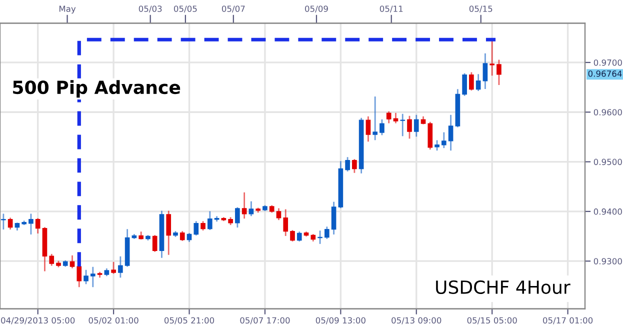 The width and height of the screenshot is (623, 332). Describe the element at coordinates (316, 9) in the screenshot. I see `text: 05/09` at that location.